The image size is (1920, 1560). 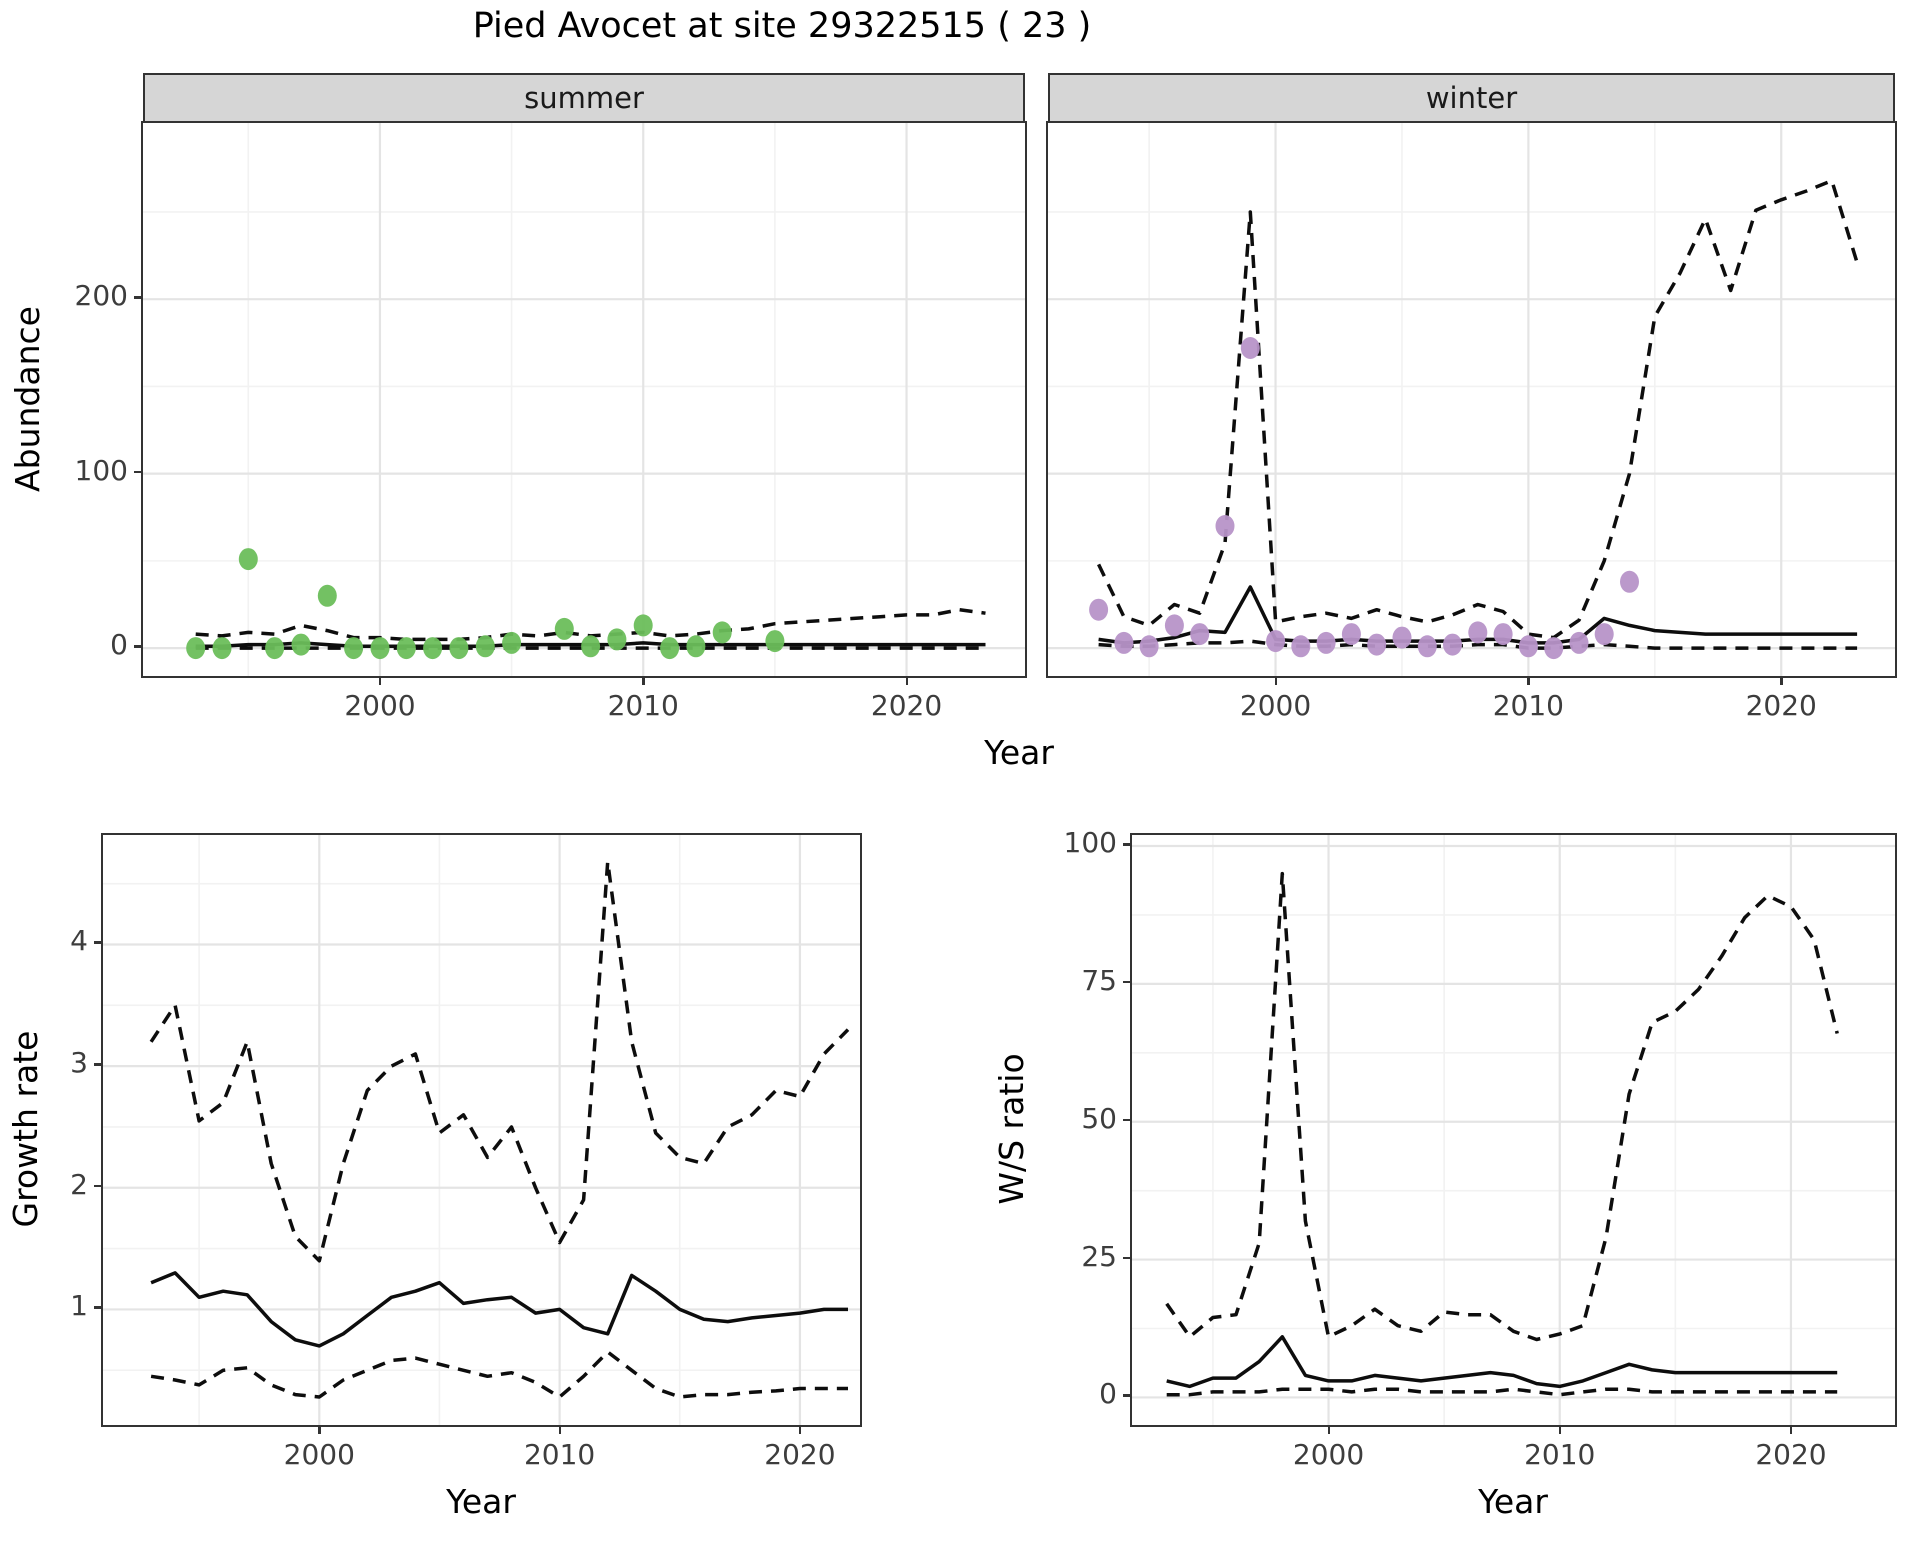 I want to click on series-lower_ci-ws, so click(x=1502, y=1392).